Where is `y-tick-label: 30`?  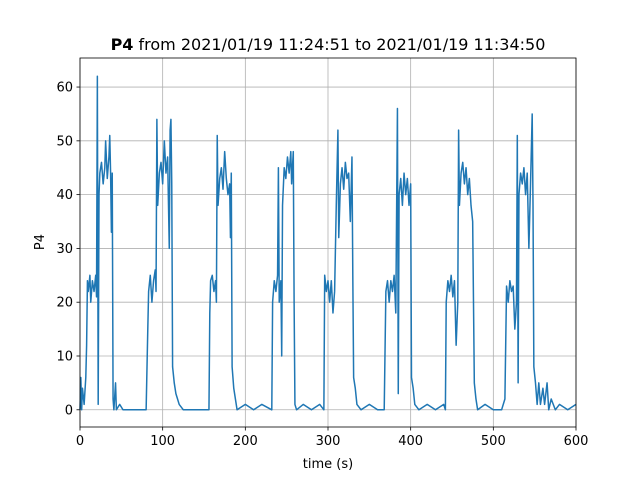 y-tick-label: 30 is located at coordinates (64, 249).